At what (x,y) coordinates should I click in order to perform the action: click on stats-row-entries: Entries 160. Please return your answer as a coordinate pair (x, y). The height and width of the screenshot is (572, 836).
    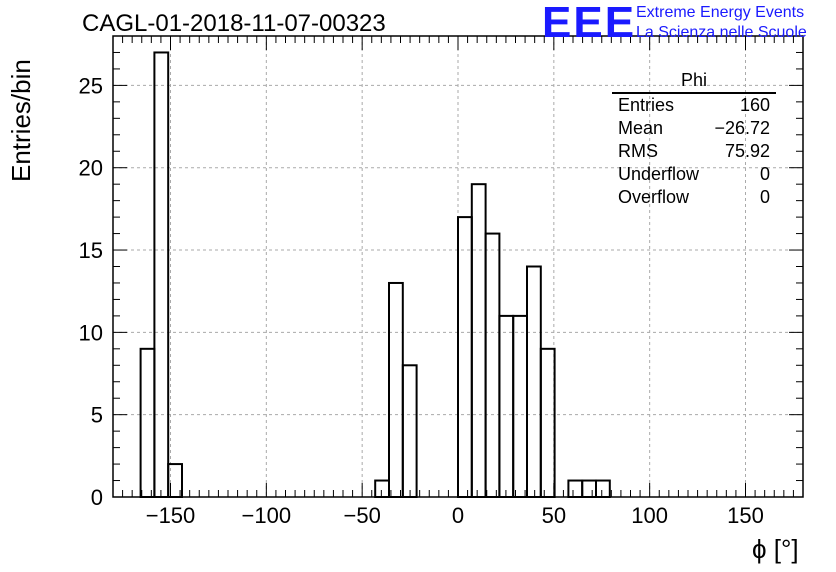
    Looking at the image, I should click on (694, 105).